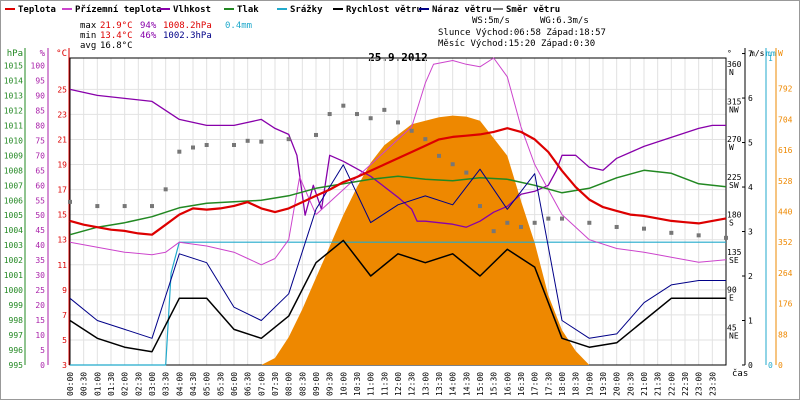 This screenshot has width=800, height=404. I want to click on wind-axis-tick: 5, so click(750, 143).